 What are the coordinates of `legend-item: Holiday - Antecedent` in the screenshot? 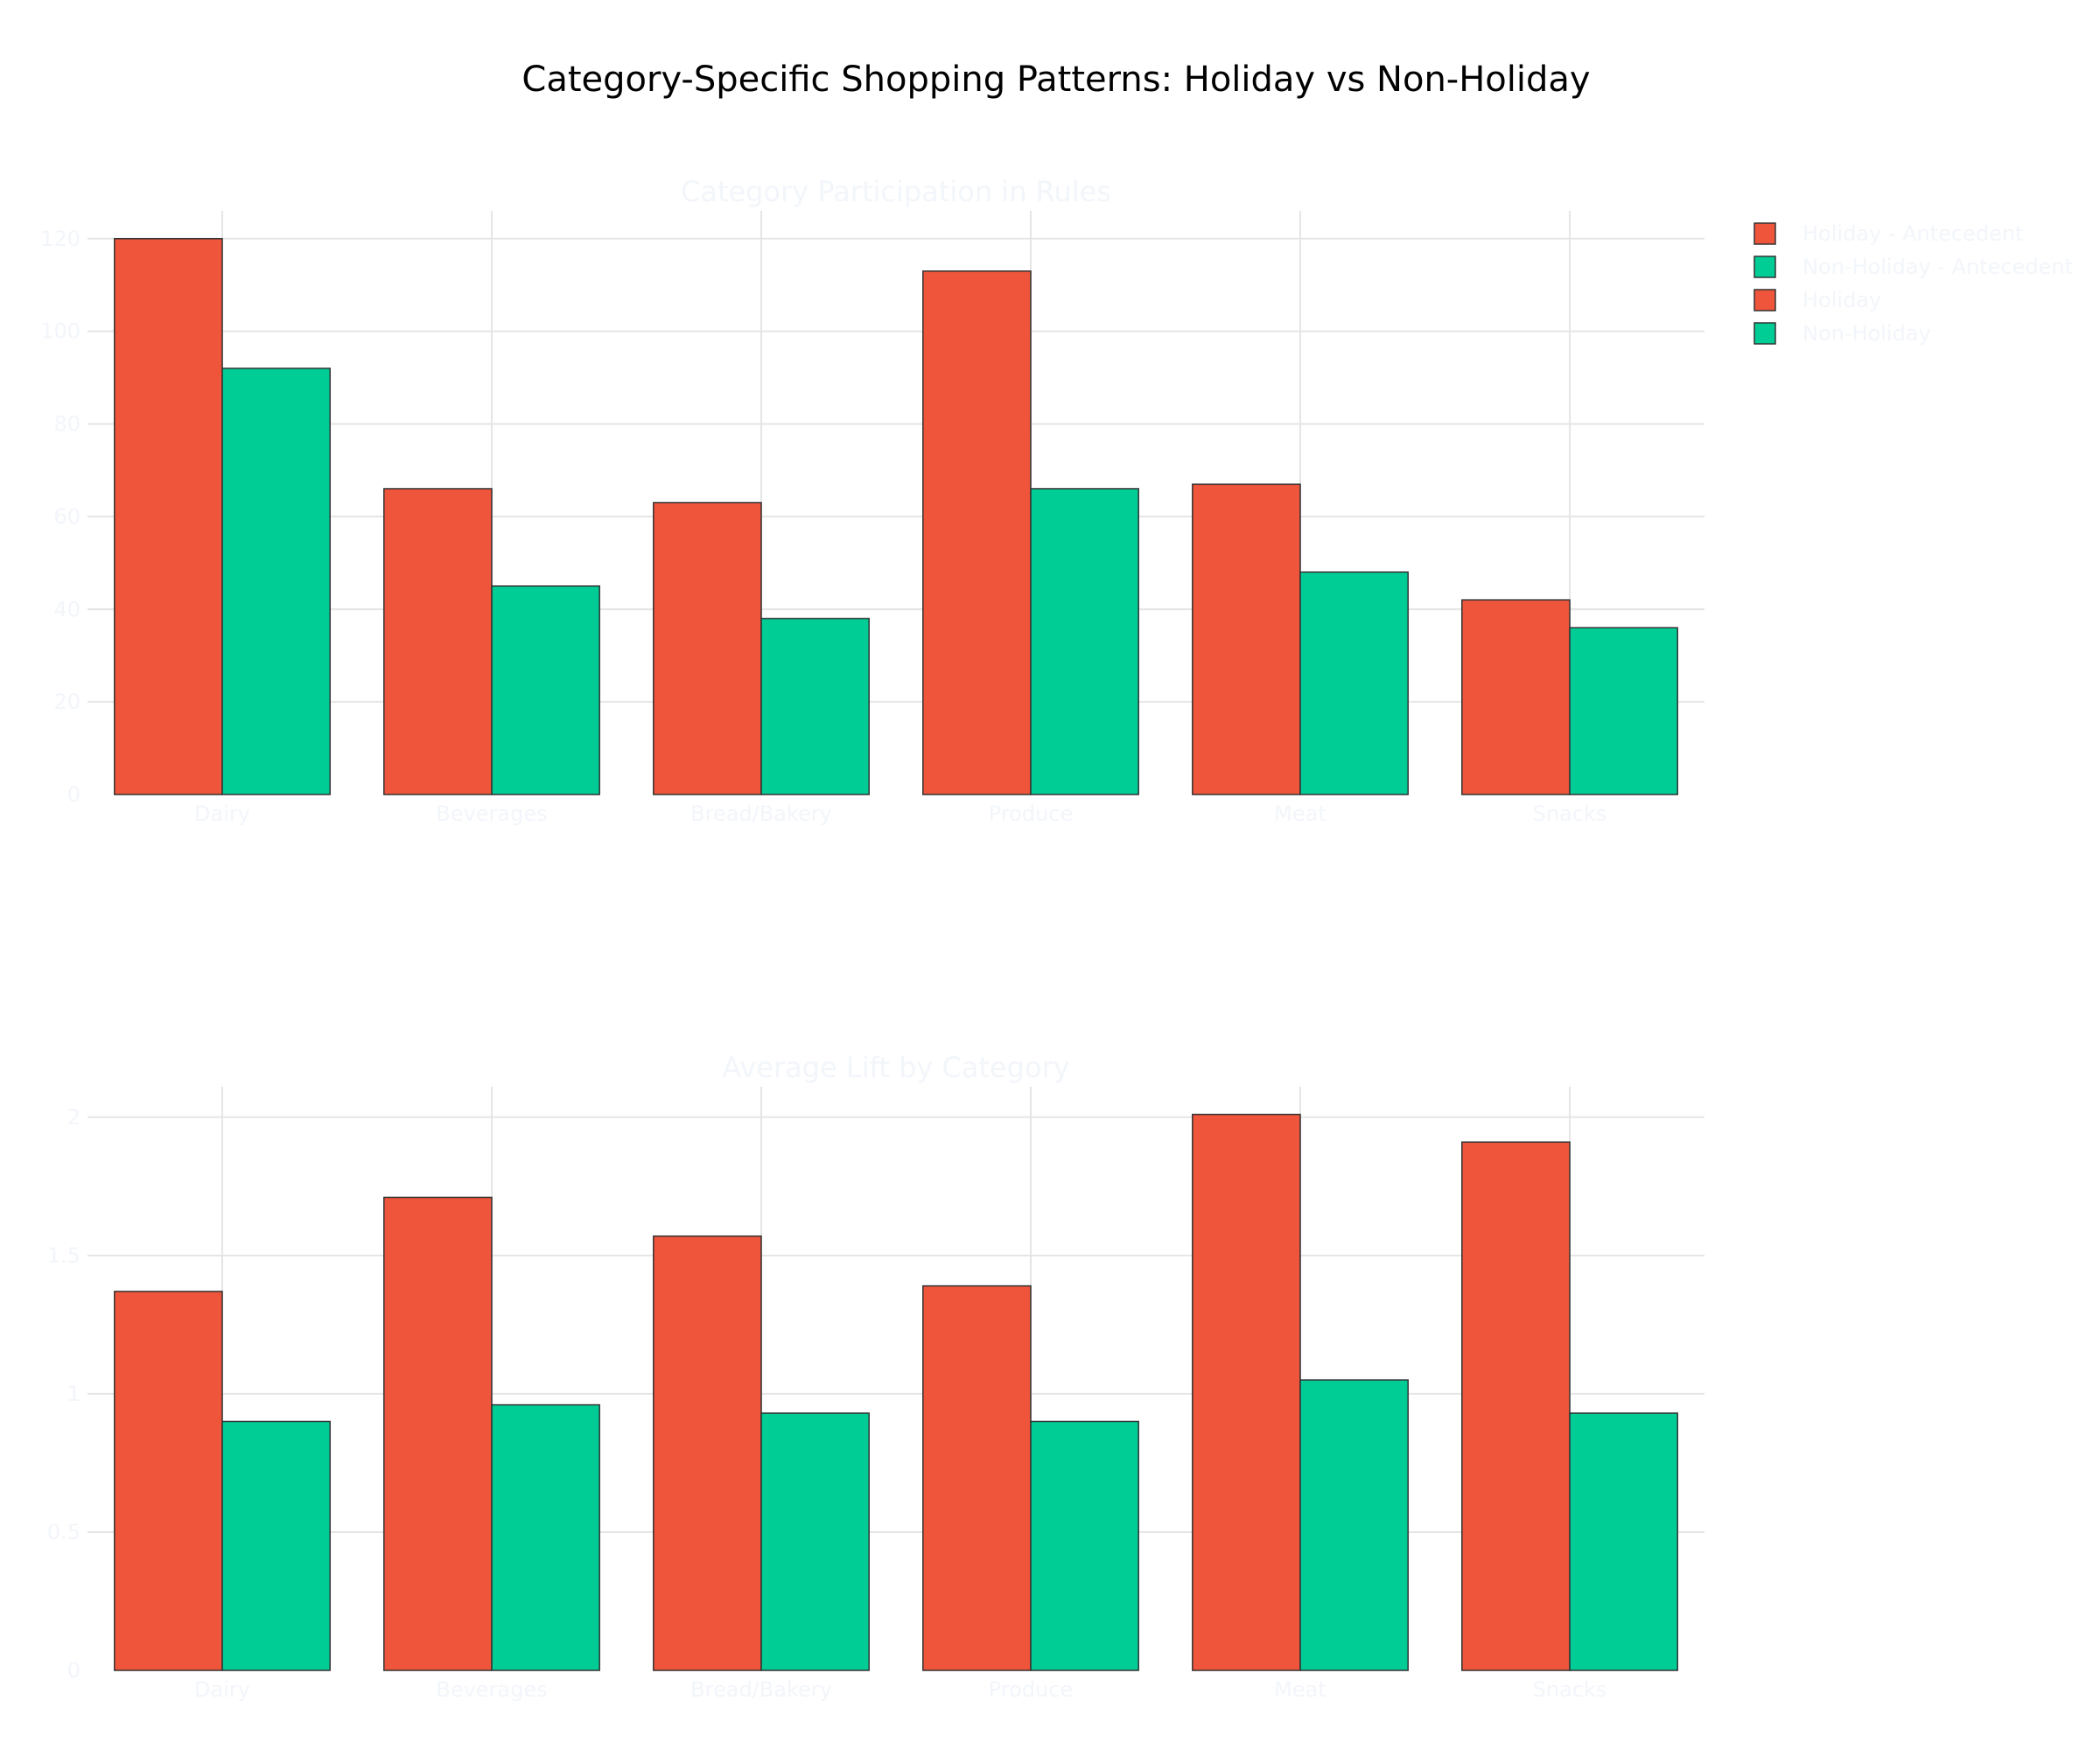 It's located at (1889, 233).